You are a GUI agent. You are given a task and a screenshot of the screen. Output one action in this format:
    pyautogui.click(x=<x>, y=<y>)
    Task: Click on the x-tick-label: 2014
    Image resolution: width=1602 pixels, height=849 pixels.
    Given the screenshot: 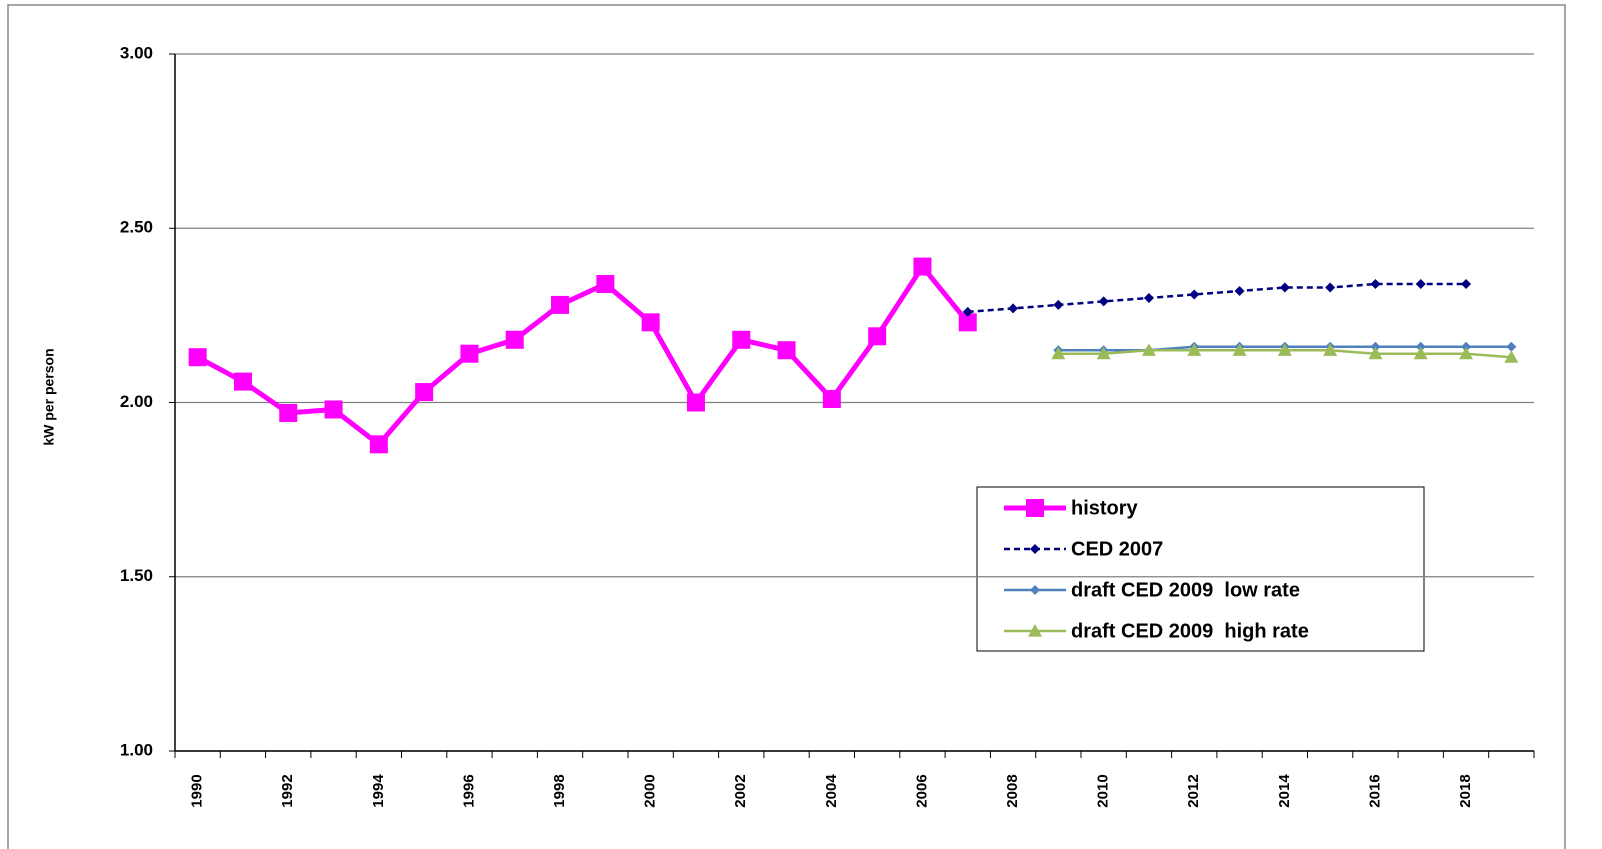 What is the action you would take?
    pyautogui.click(x=1284, y=791)
    